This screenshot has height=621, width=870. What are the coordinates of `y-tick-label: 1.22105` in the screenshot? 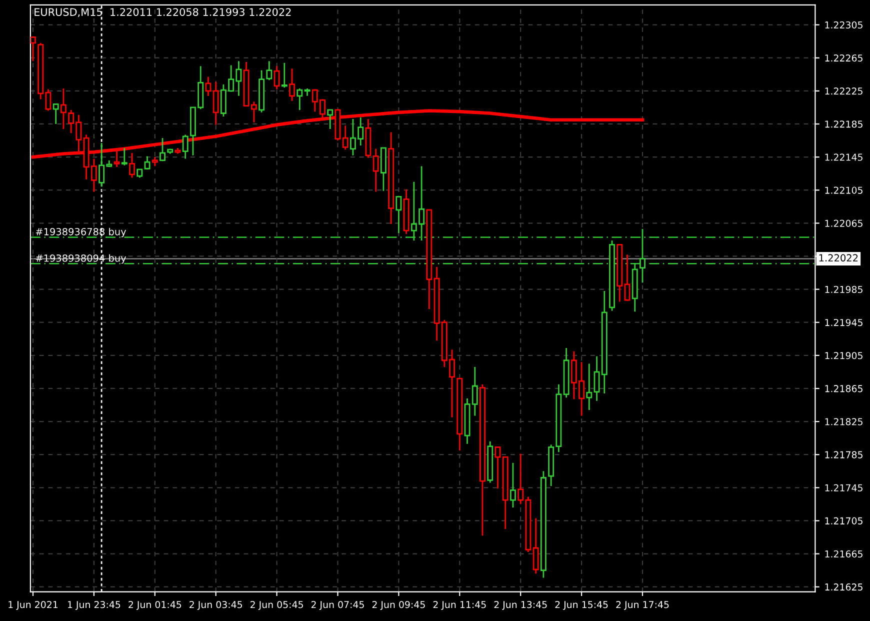 It's located at (843, 190).